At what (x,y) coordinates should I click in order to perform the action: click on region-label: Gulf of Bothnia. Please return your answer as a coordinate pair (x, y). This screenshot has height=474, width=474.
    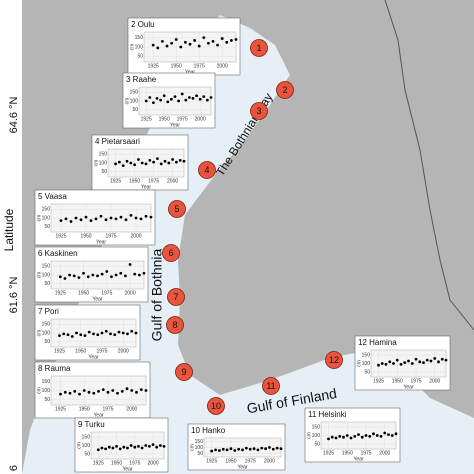
    Looking at the image, I should click on (157, 294).